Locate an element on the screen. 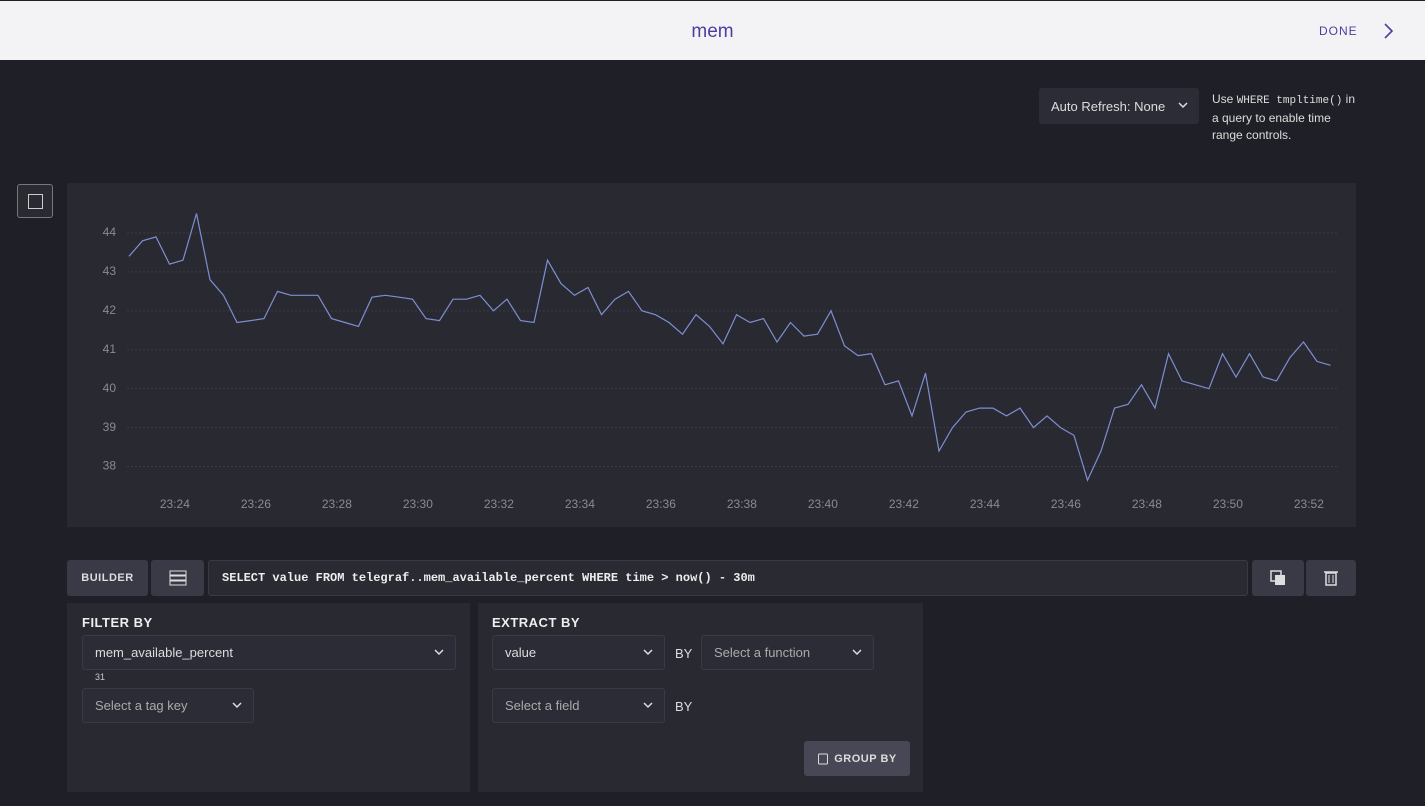  x-tick-label: 23:40 is located at coordinates (823, 504).